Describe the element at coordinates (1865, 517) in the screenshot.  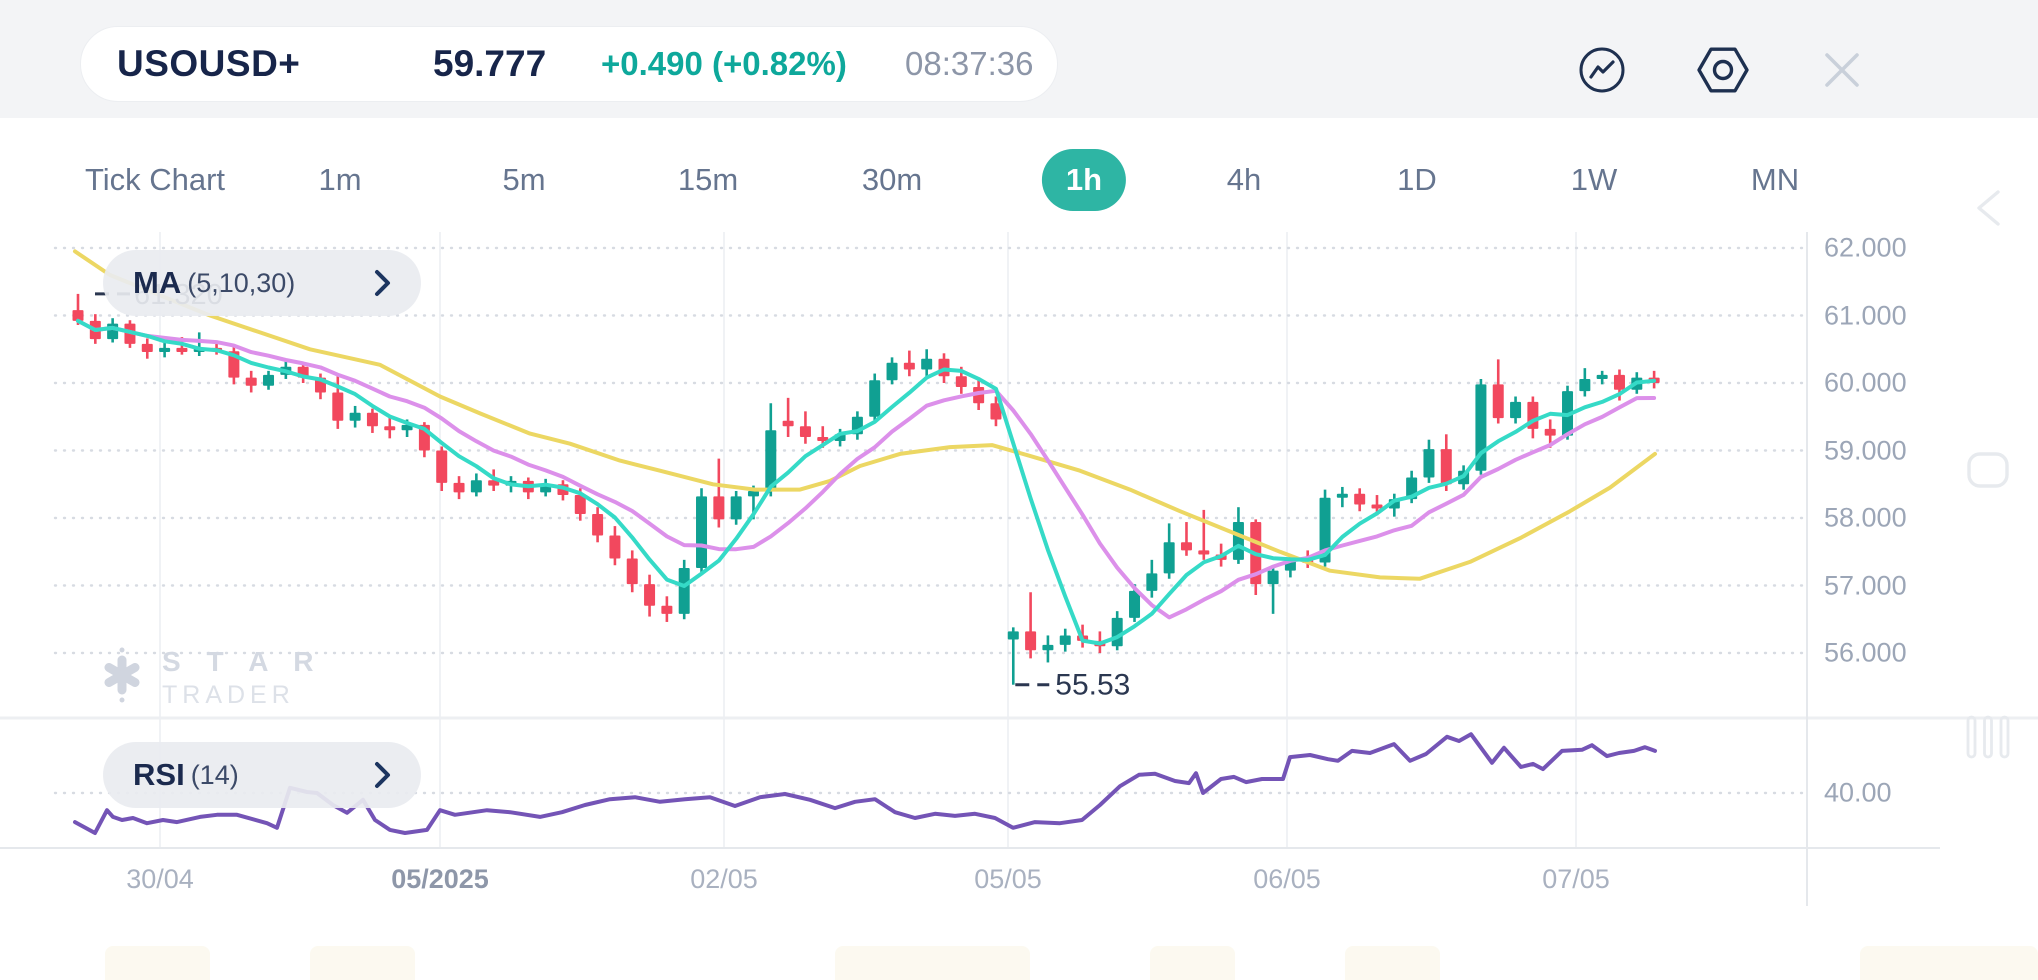
I see `price-axis-label: 58.000` at that location.